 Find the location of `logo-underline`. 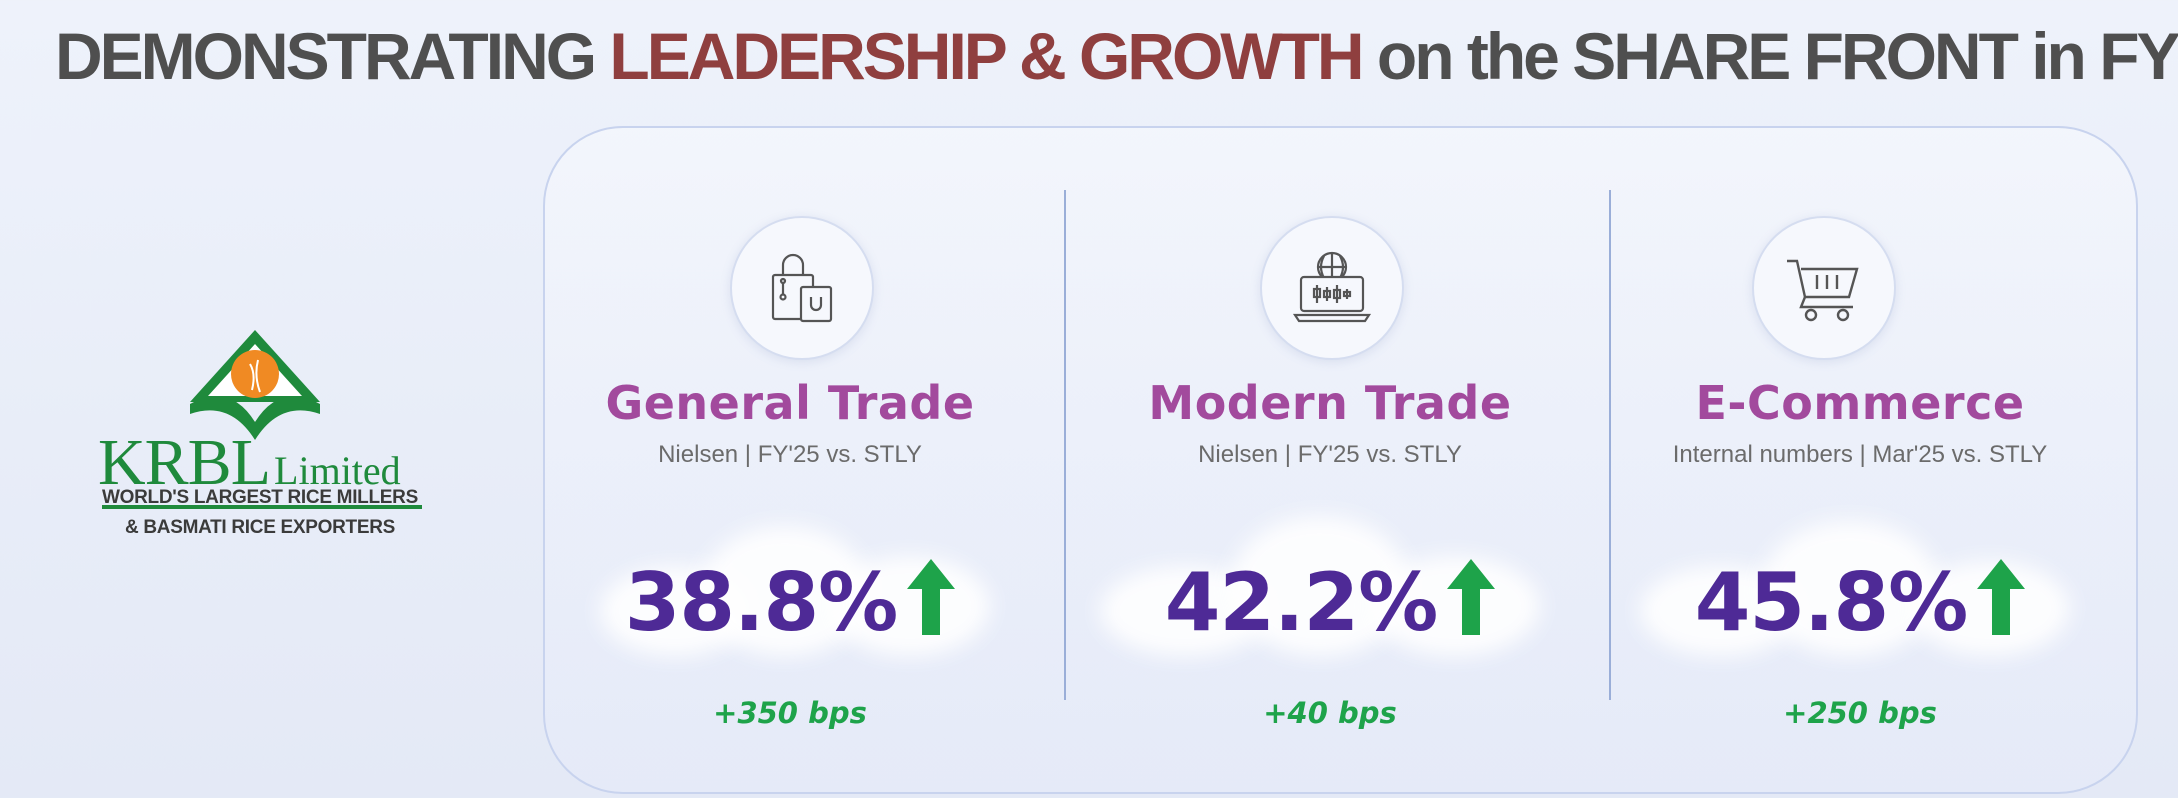

logo-underline is located at coordinates (262, 507).